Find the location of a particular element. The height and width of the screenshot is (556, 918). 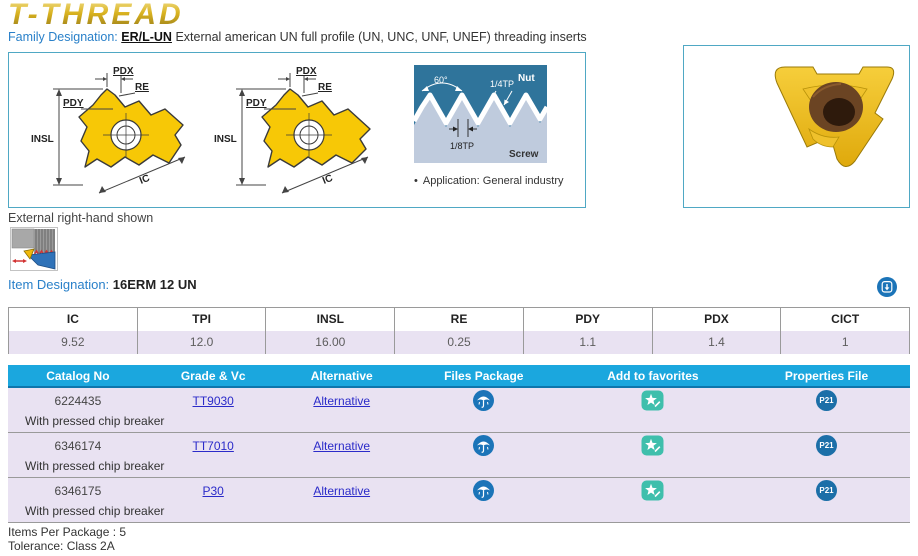

column-header-tpi: TPI is located at coordinates (202, 319).